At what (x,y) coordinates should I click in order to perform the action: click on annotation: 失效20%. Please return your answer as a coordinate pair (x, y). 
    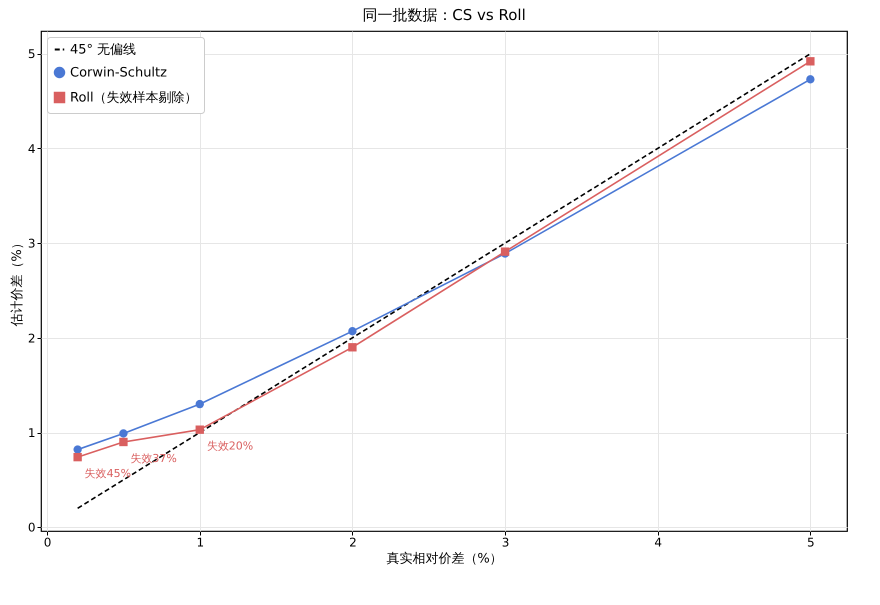
    Looking at the image, I should click on (230, 446).